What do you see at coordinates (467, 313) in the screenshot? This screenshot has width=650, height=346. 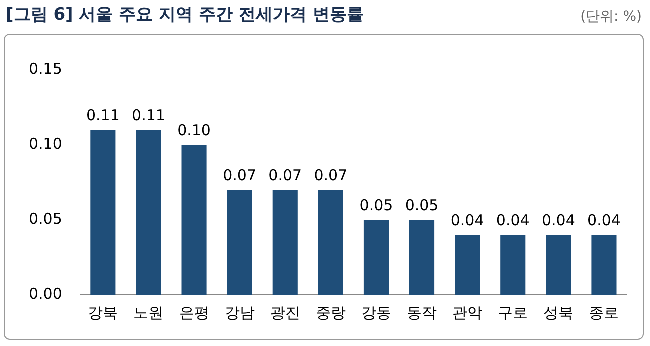 I see `x-tick-label: 관악` at bounding box center [467, 313].